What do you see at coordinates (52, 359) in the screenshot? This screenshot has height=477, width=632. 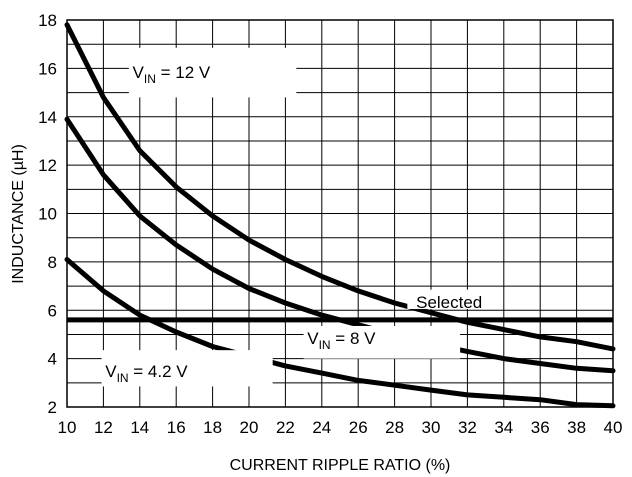 I see `y-tick-label: 4` at bounding box center [52, 359].